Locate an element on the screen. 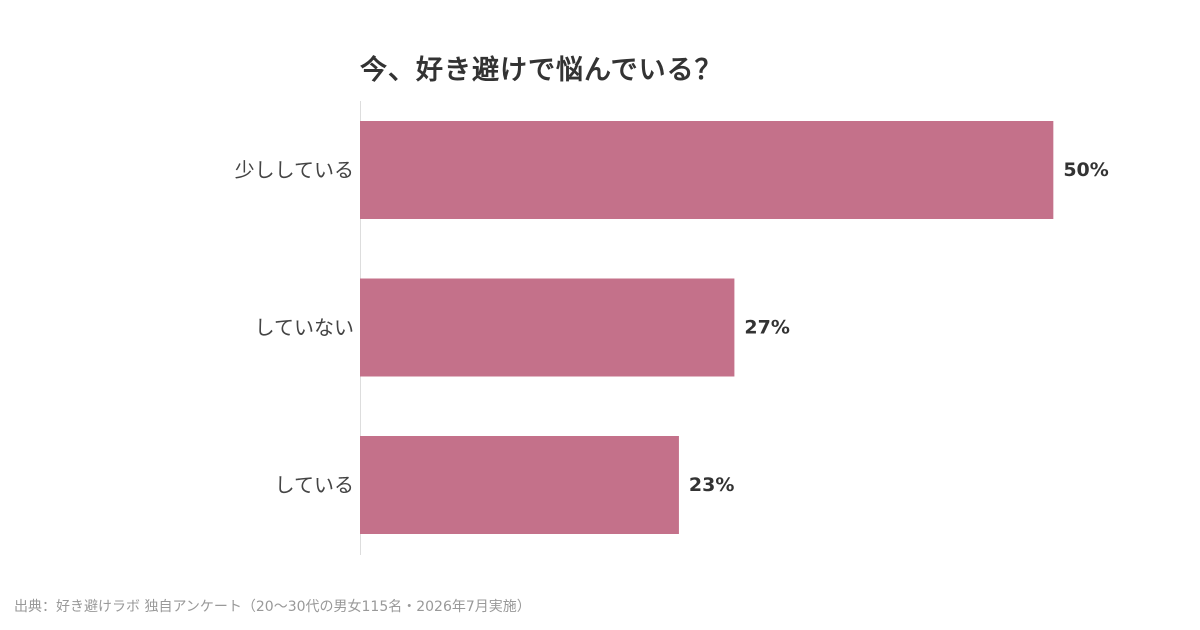 This screenshot has width=1200, height=630. value-label-2: 27% is located at coordinates (766, 328).